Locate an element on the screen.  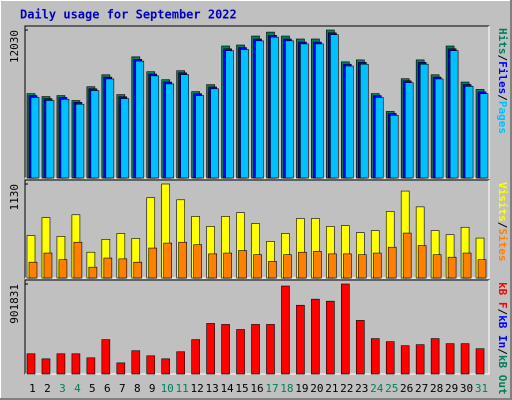
x-tick-label: 28 is located at coordinates (436, 388).